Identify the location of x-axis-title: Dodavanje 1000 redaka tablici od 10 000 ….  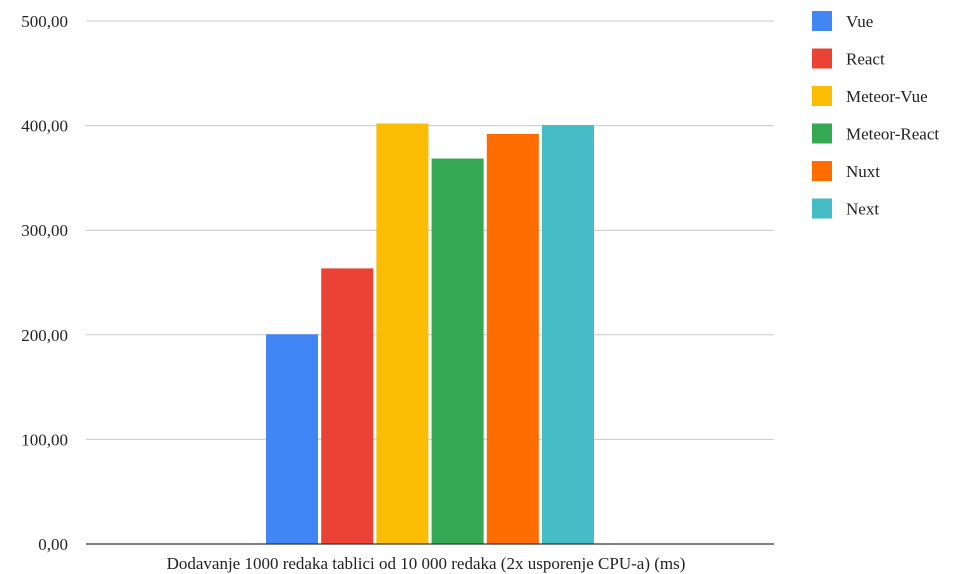
(426, 563).